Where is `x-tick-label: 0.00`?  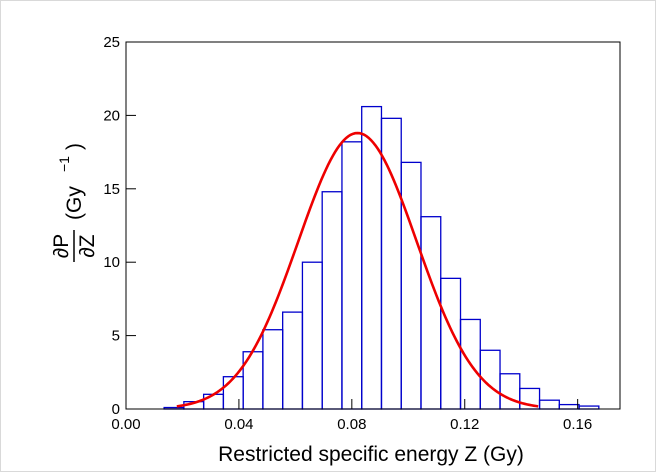 x-tick-label: 0.00 is located at coordinates (125, 424).